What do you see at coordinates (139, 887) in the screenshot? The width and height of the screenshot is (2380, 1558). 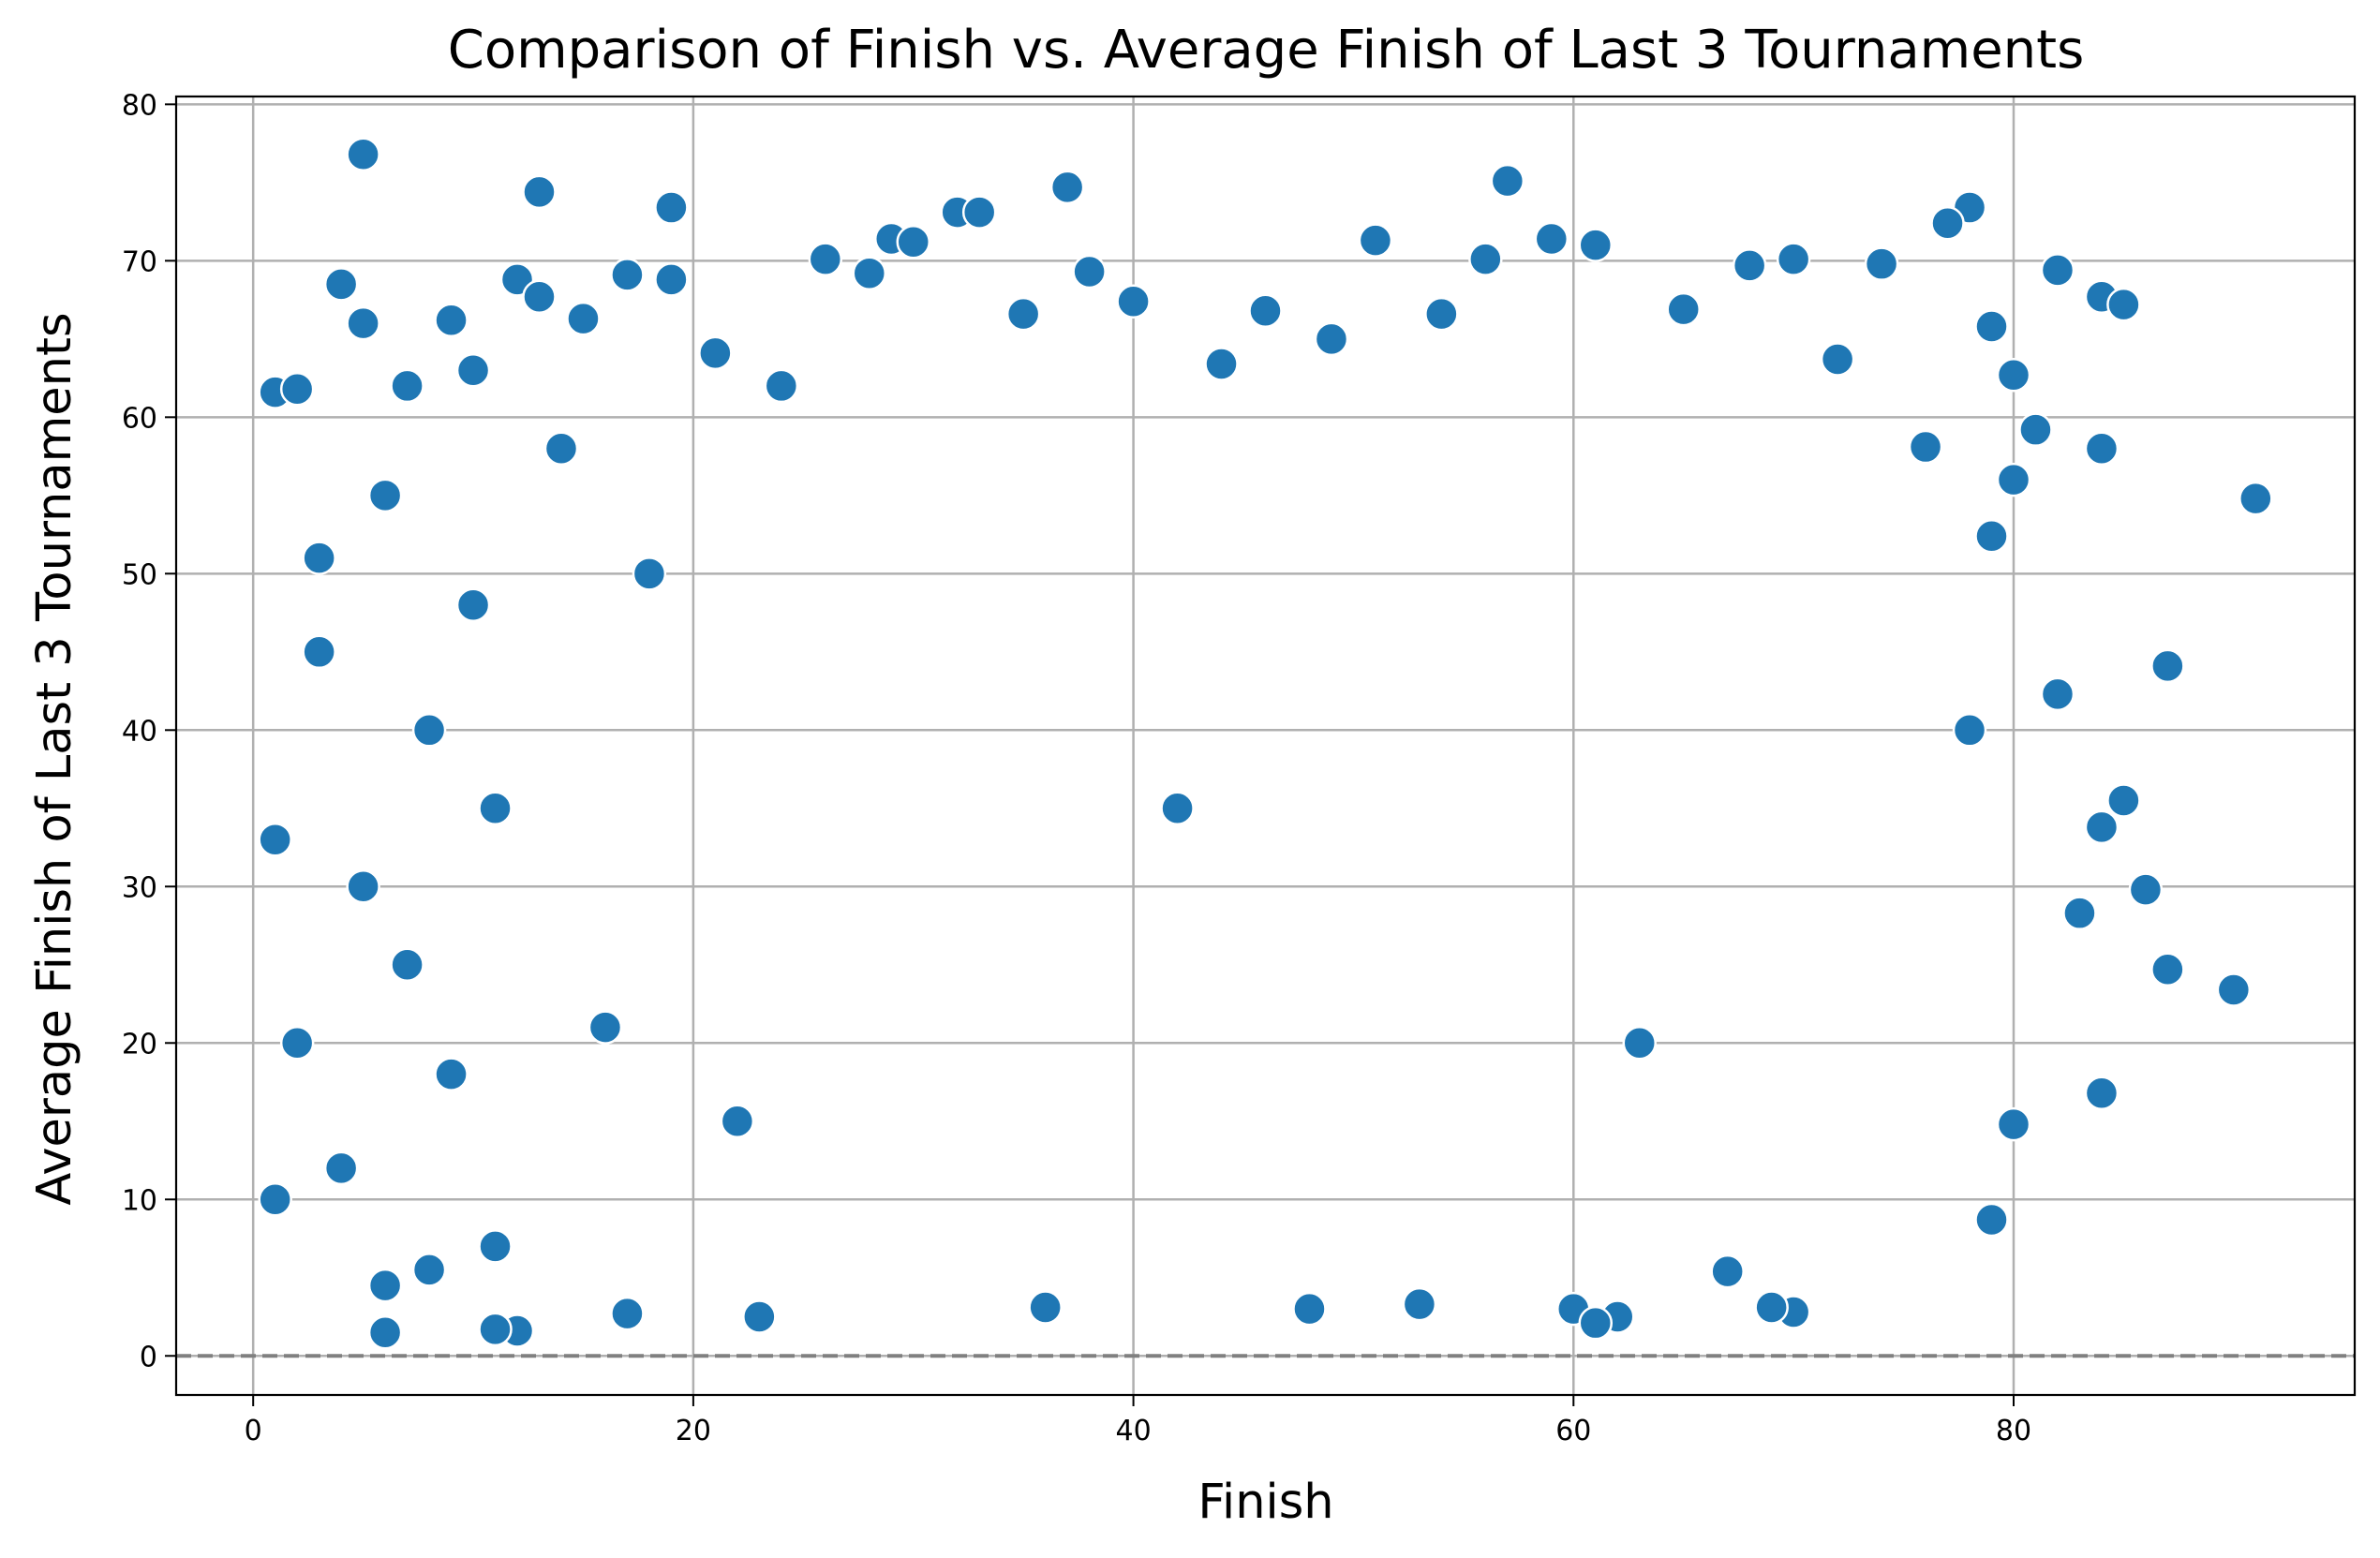 I see `y-tick-label: 30` at bounding box center [139, 887].